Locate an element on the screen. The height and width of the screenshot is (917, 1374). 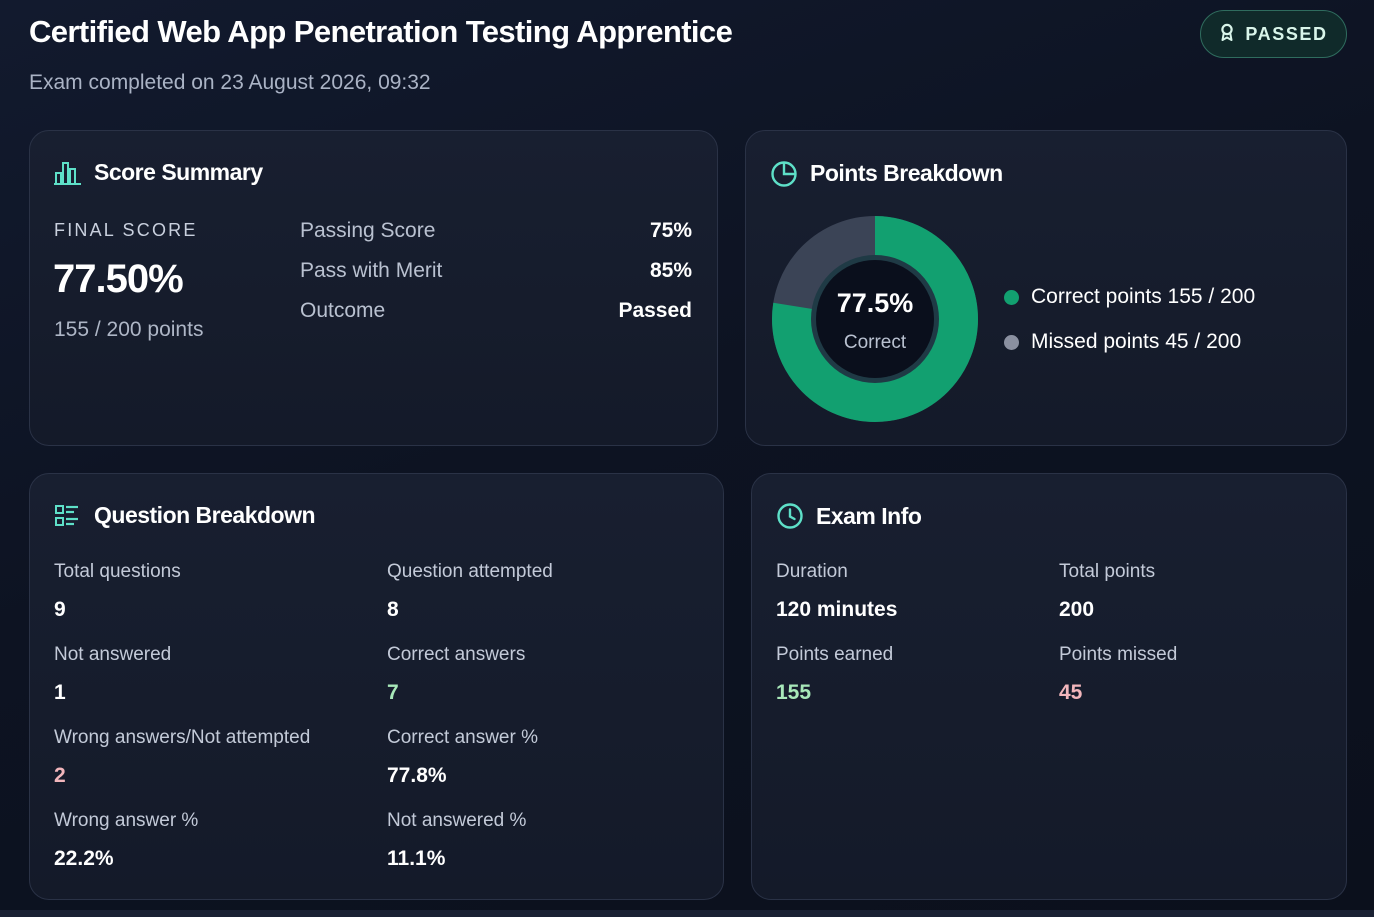
points-earned-label: Points earned is located at coordinates (835, 654).